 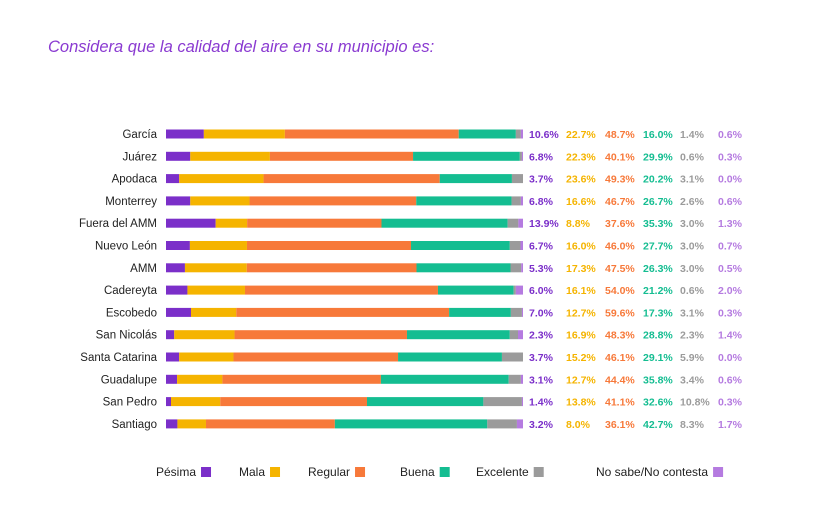 I want to click on data-label: 8.0%, so click(x=578, y=425).